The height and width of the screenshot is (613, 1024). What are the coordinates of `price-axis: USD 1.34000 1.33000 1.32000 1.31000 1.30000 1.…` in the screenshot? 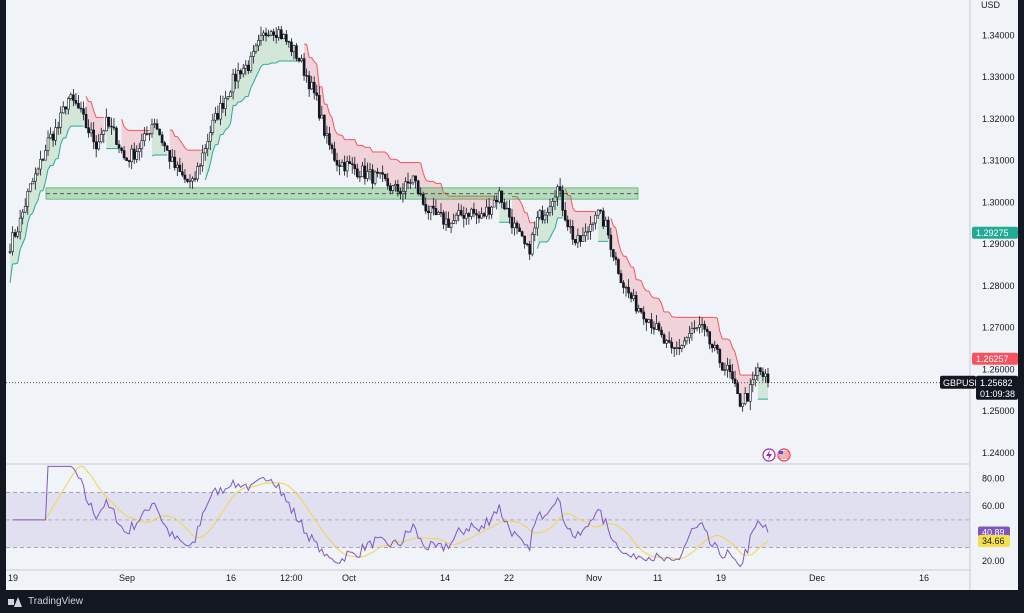 It's located at (998, 283).